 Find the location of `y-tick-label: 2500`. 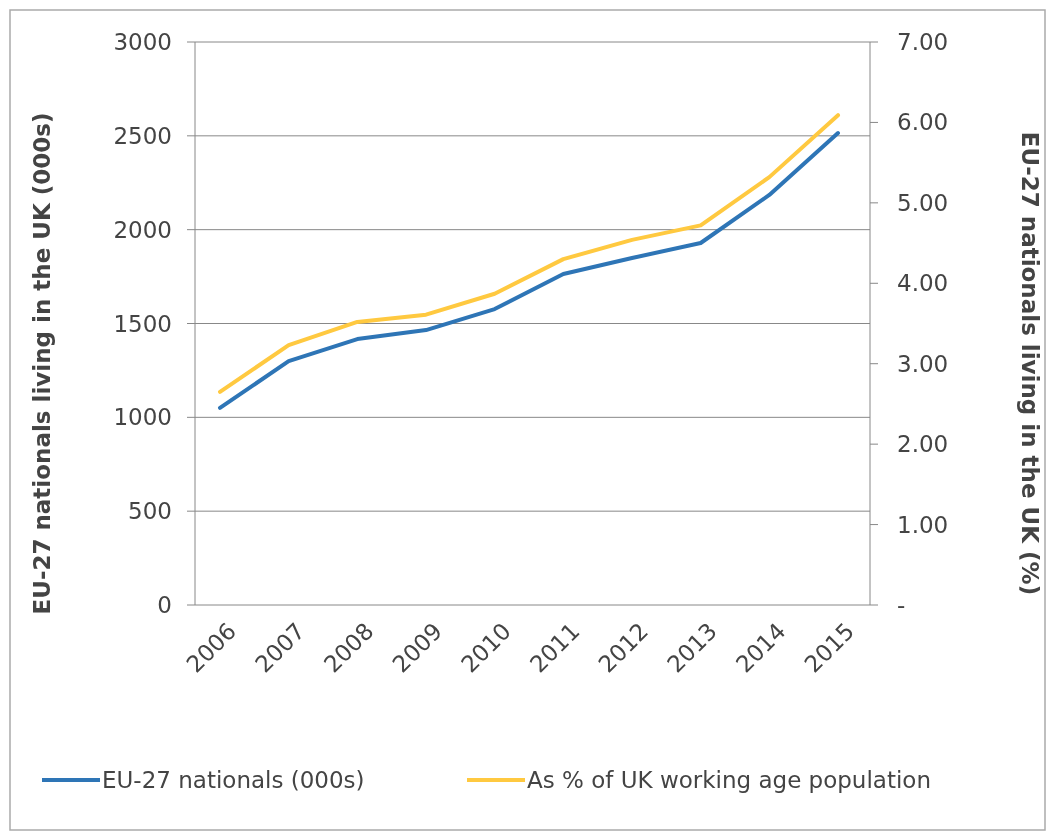

y-tick-label: 2500 is located at coordinates (142, 135).